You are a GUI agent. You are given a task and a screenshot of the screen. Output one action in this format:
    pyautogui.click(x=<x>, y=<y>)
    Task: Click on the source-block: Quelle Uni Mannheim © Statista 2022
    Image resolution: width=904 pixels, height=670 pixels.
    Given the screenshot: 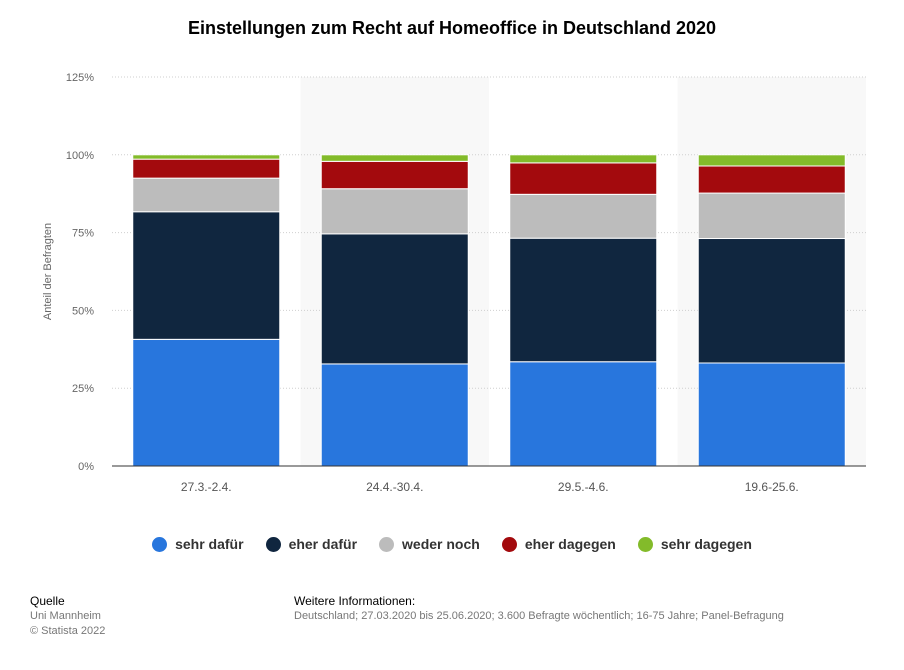 What is the action you would take?
    pyautogui.click(x=67, y=616)
    